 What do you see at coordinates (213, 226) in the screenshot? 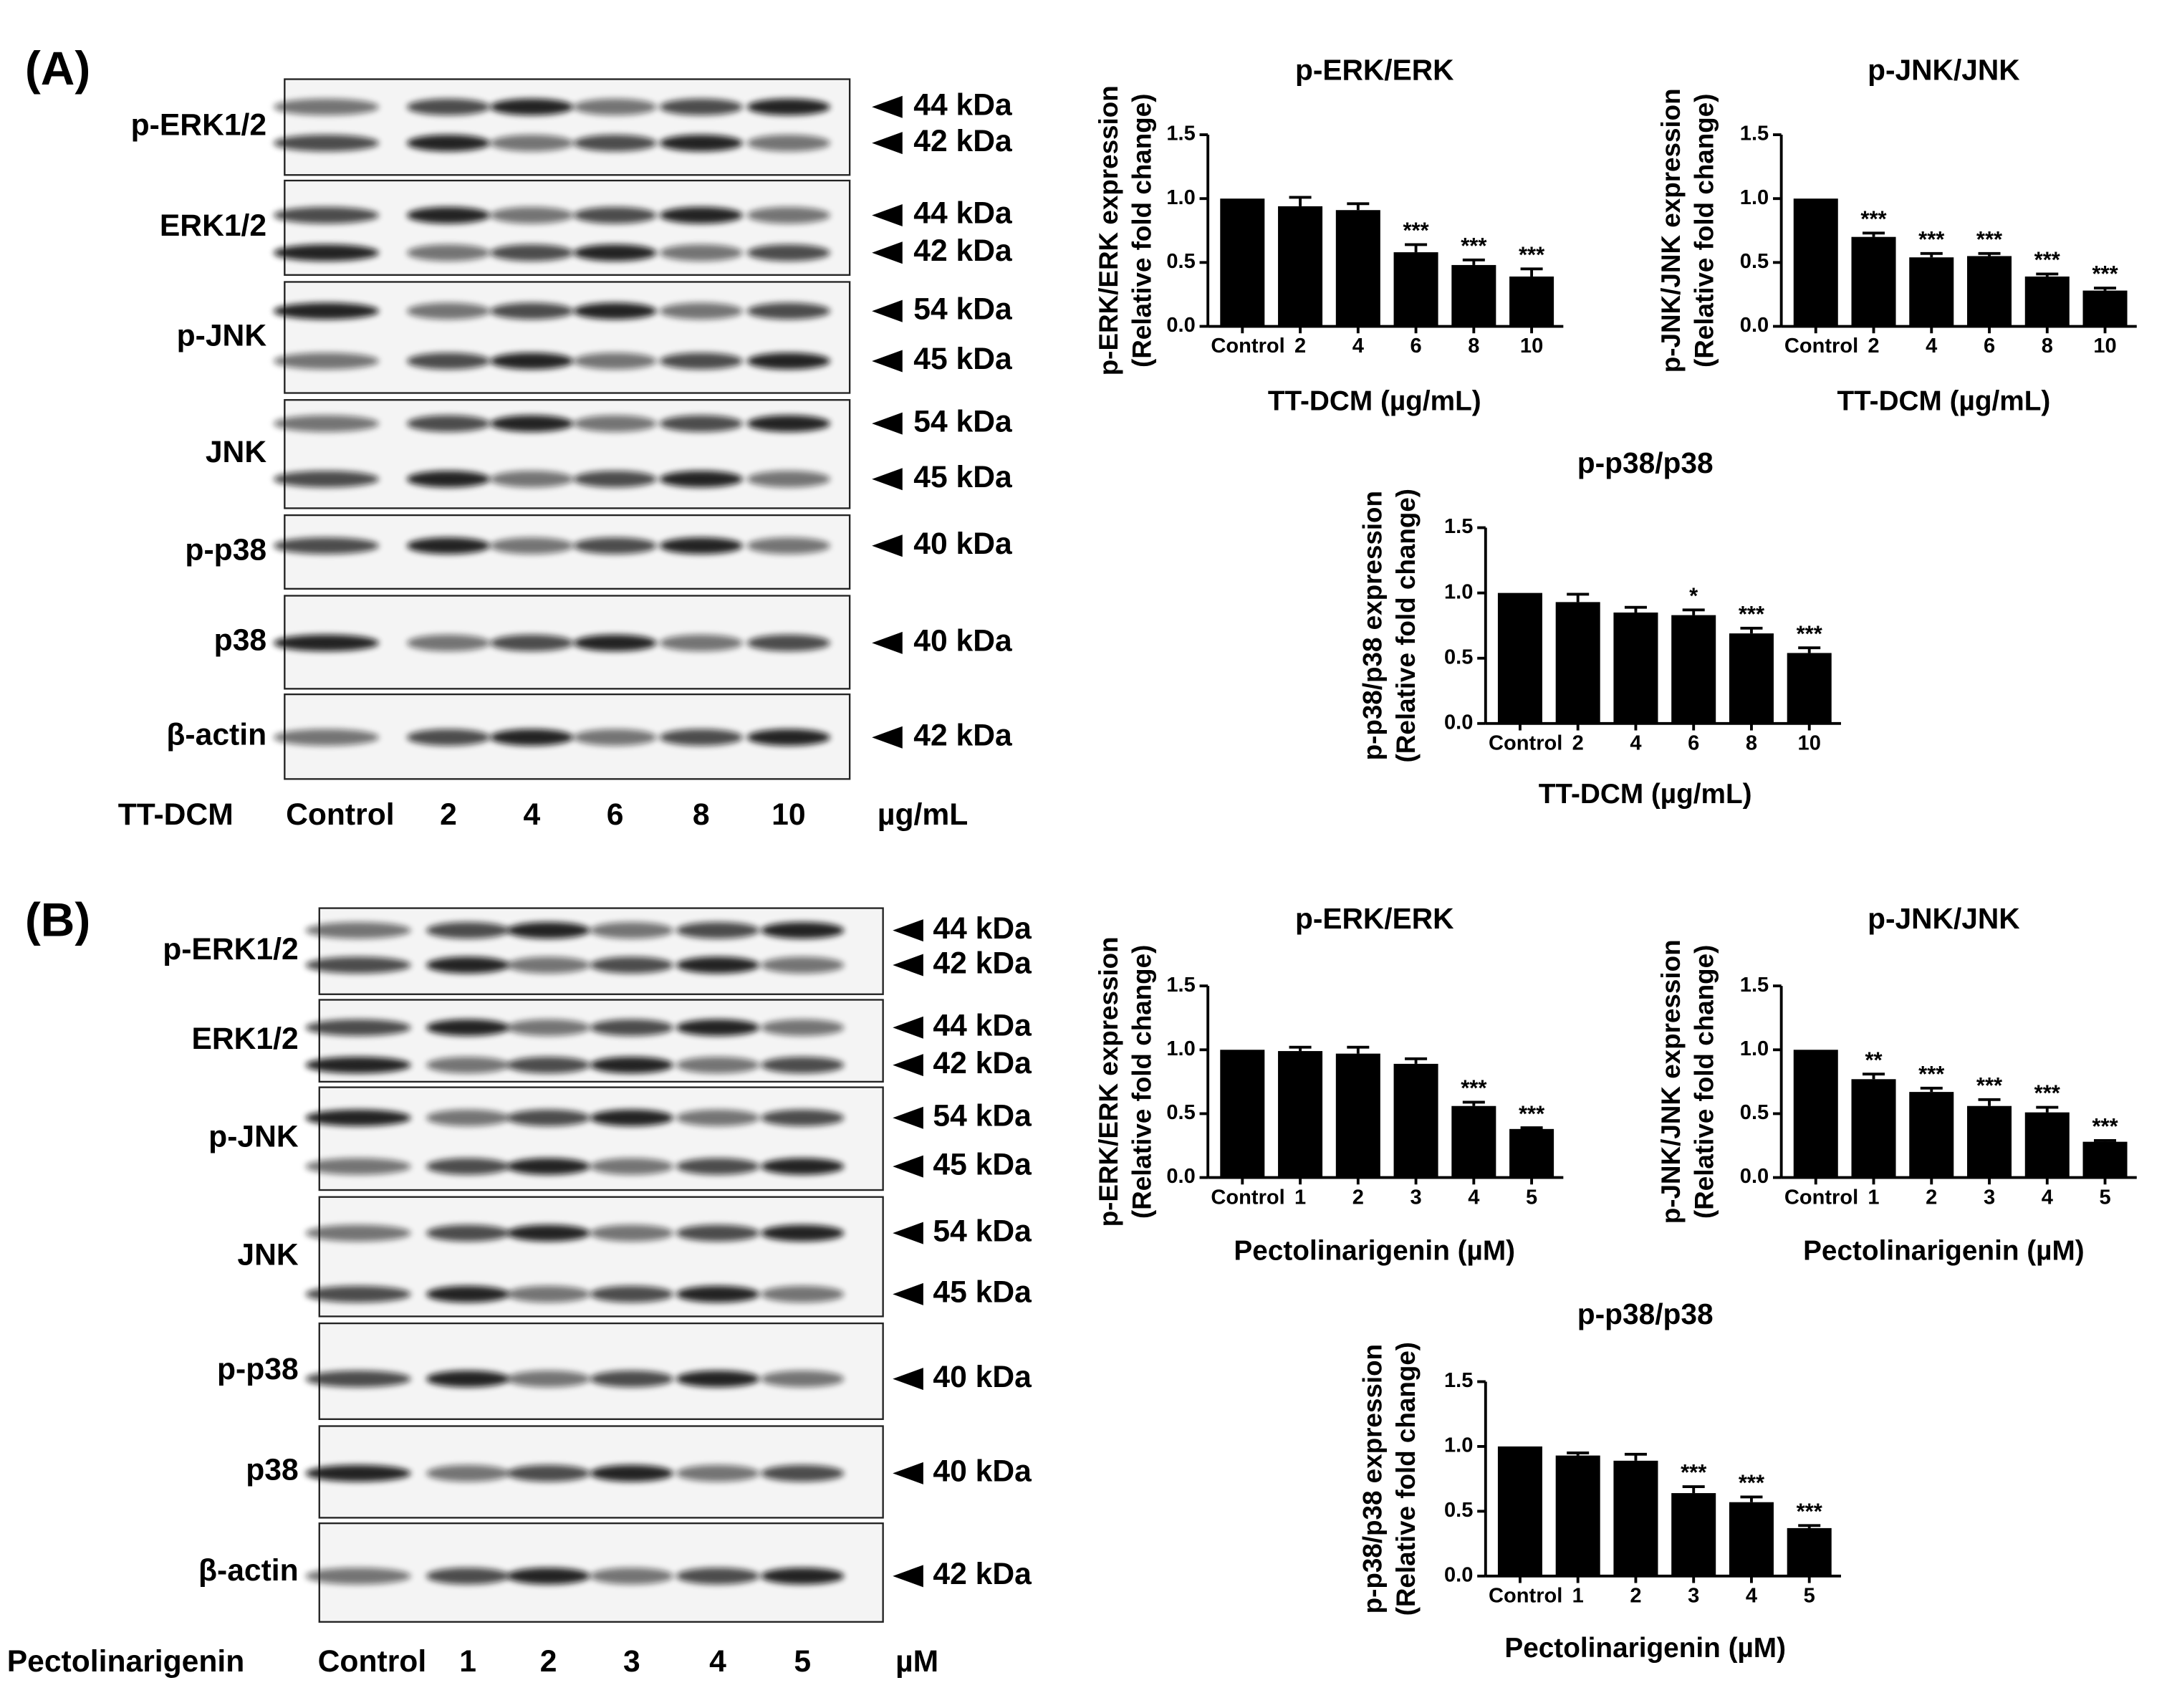
I see `blot-label: ERK1/2` at bounding box center [213, 226].